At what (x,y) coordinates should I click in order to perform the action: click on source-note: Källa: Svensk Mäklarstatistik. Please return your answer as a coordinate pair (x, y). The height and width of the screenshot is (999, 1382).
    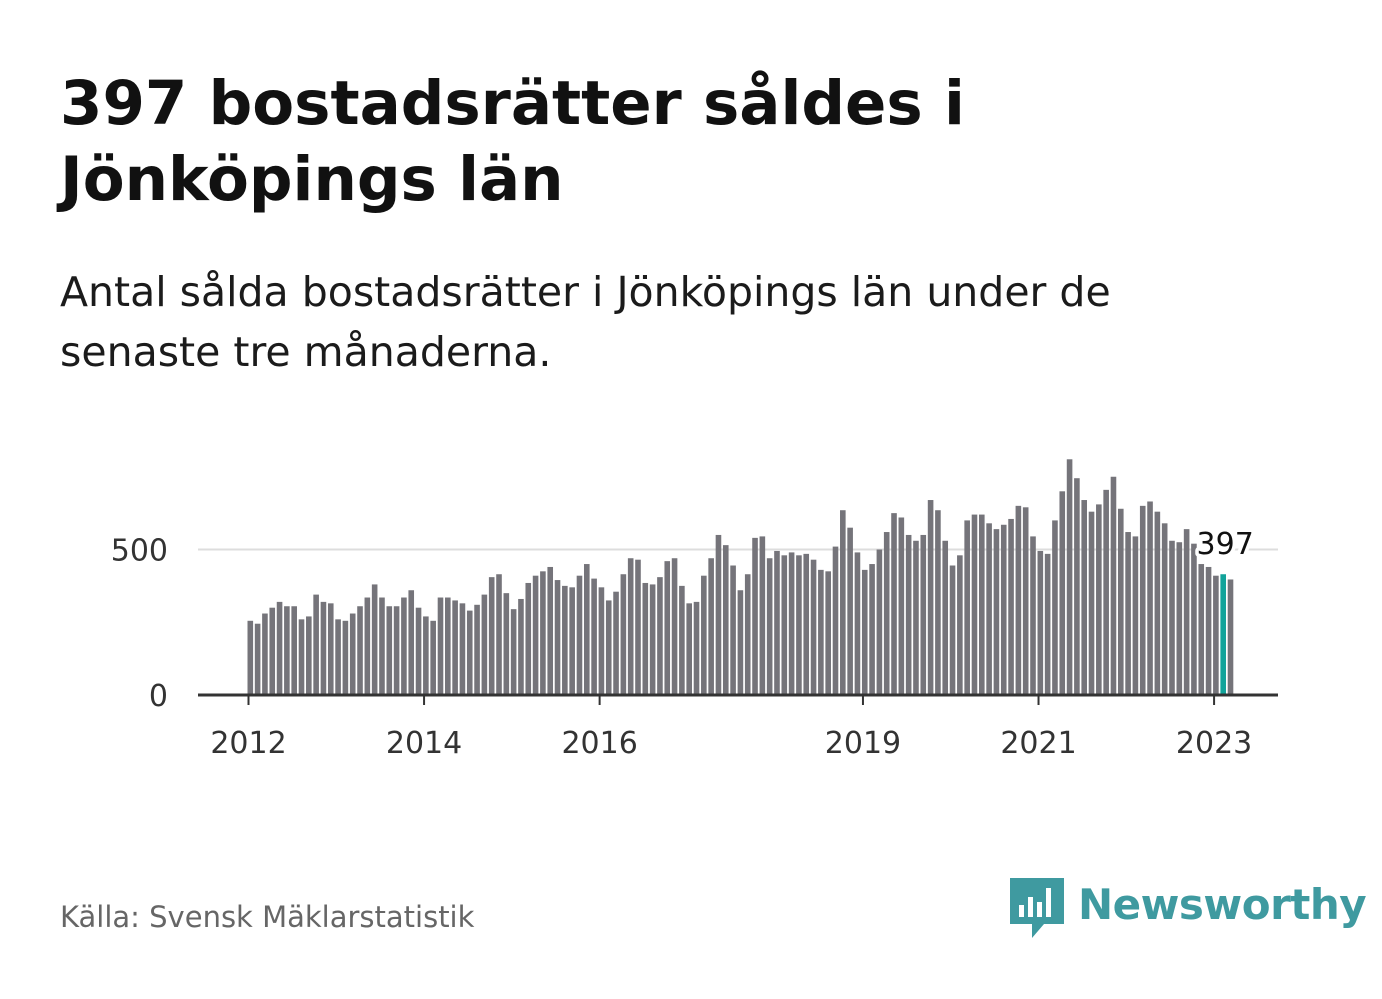
    Looking at the image, I should click on (267, 917).